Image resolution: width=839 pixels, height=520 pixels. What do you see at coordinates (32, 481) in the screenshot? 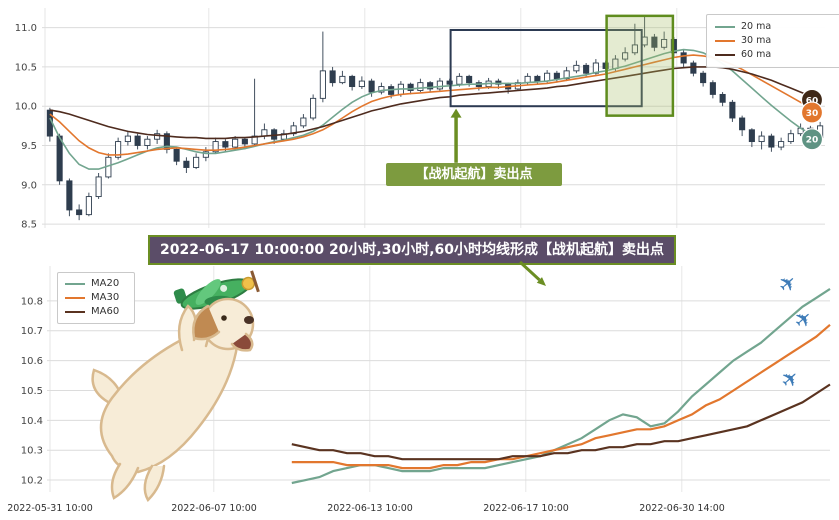
I see `y-tick-label: 10.2` at bounding box center [32, 481].